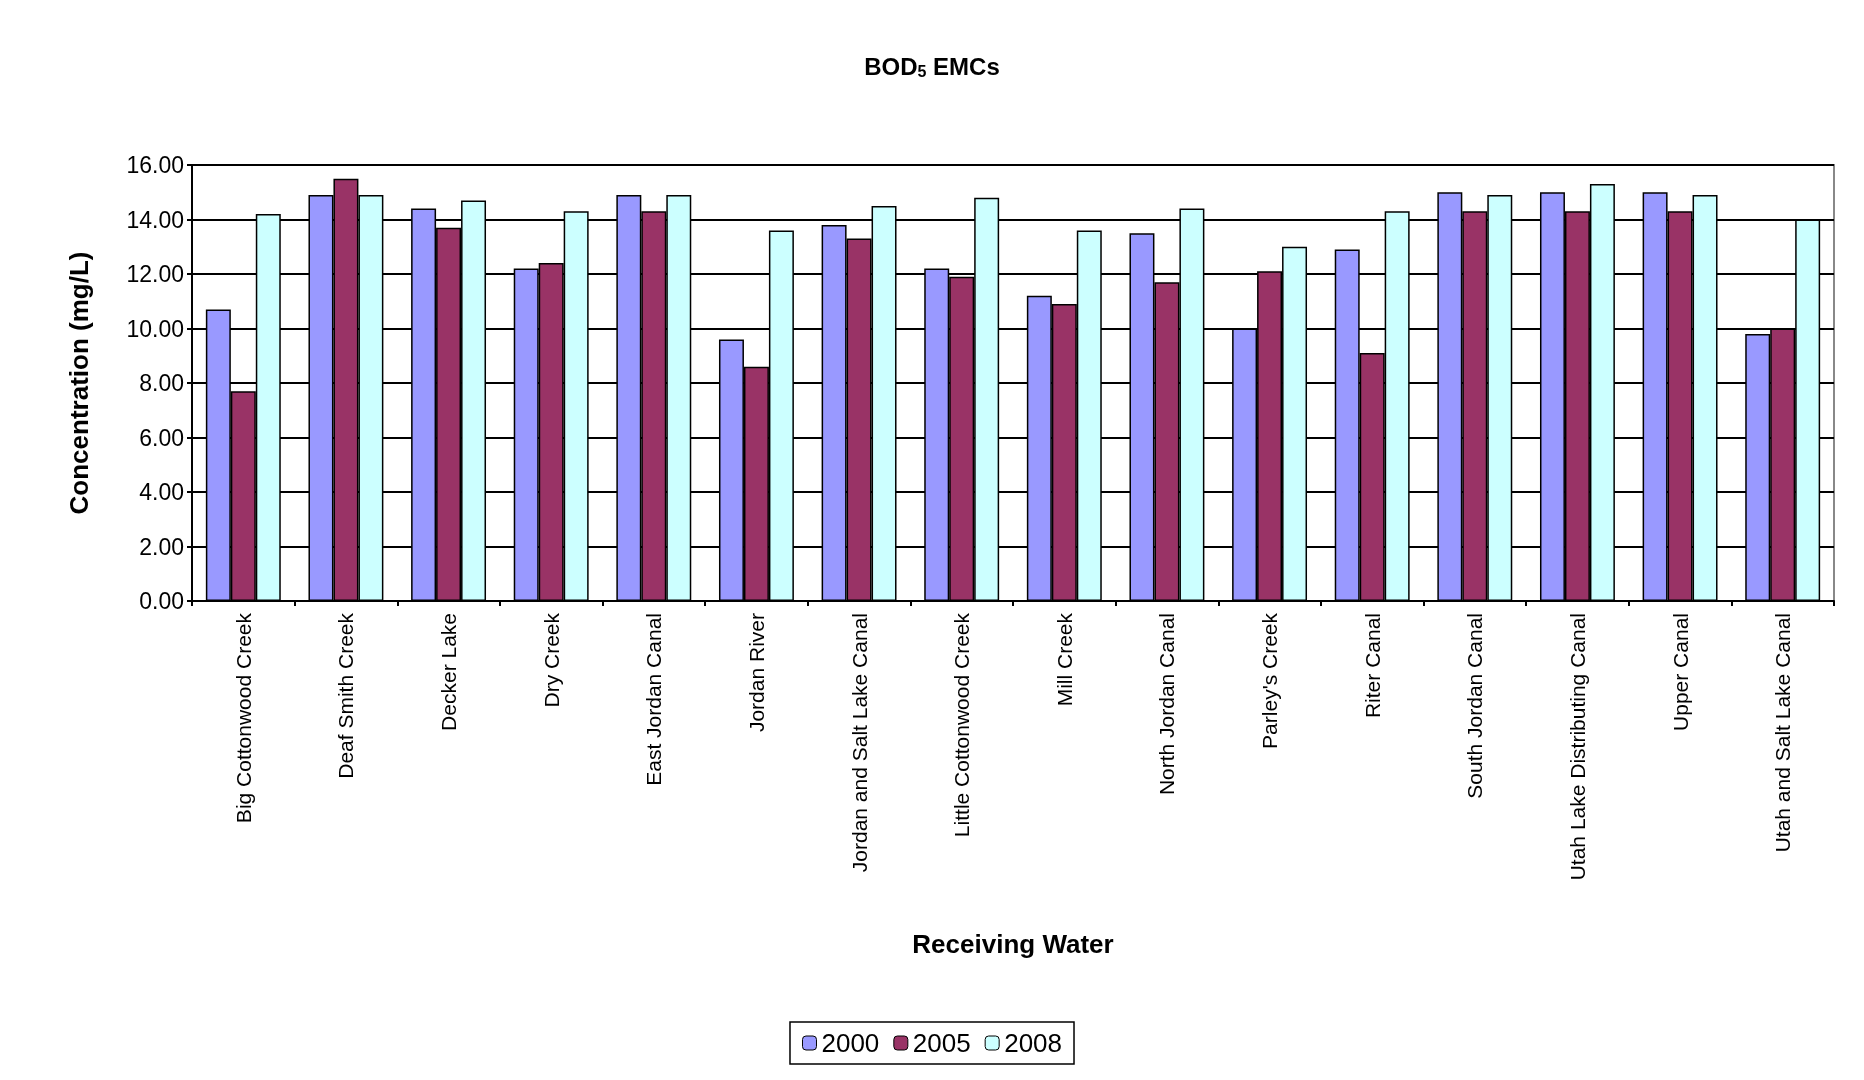 The width and height of the screenshot is (1864, 1080). What do you see at coordinates (1372, 666) in the screenshot?
I see `x-tick-label: Riter Canal` at bounding box center [1372, 666].